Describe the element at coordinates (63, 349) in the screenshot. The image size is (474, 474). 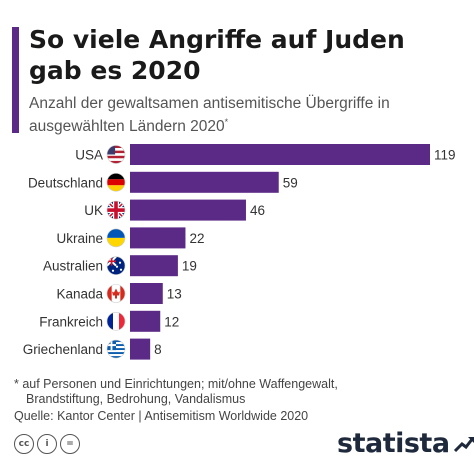
I see `category-label: Griechenland` at that location.